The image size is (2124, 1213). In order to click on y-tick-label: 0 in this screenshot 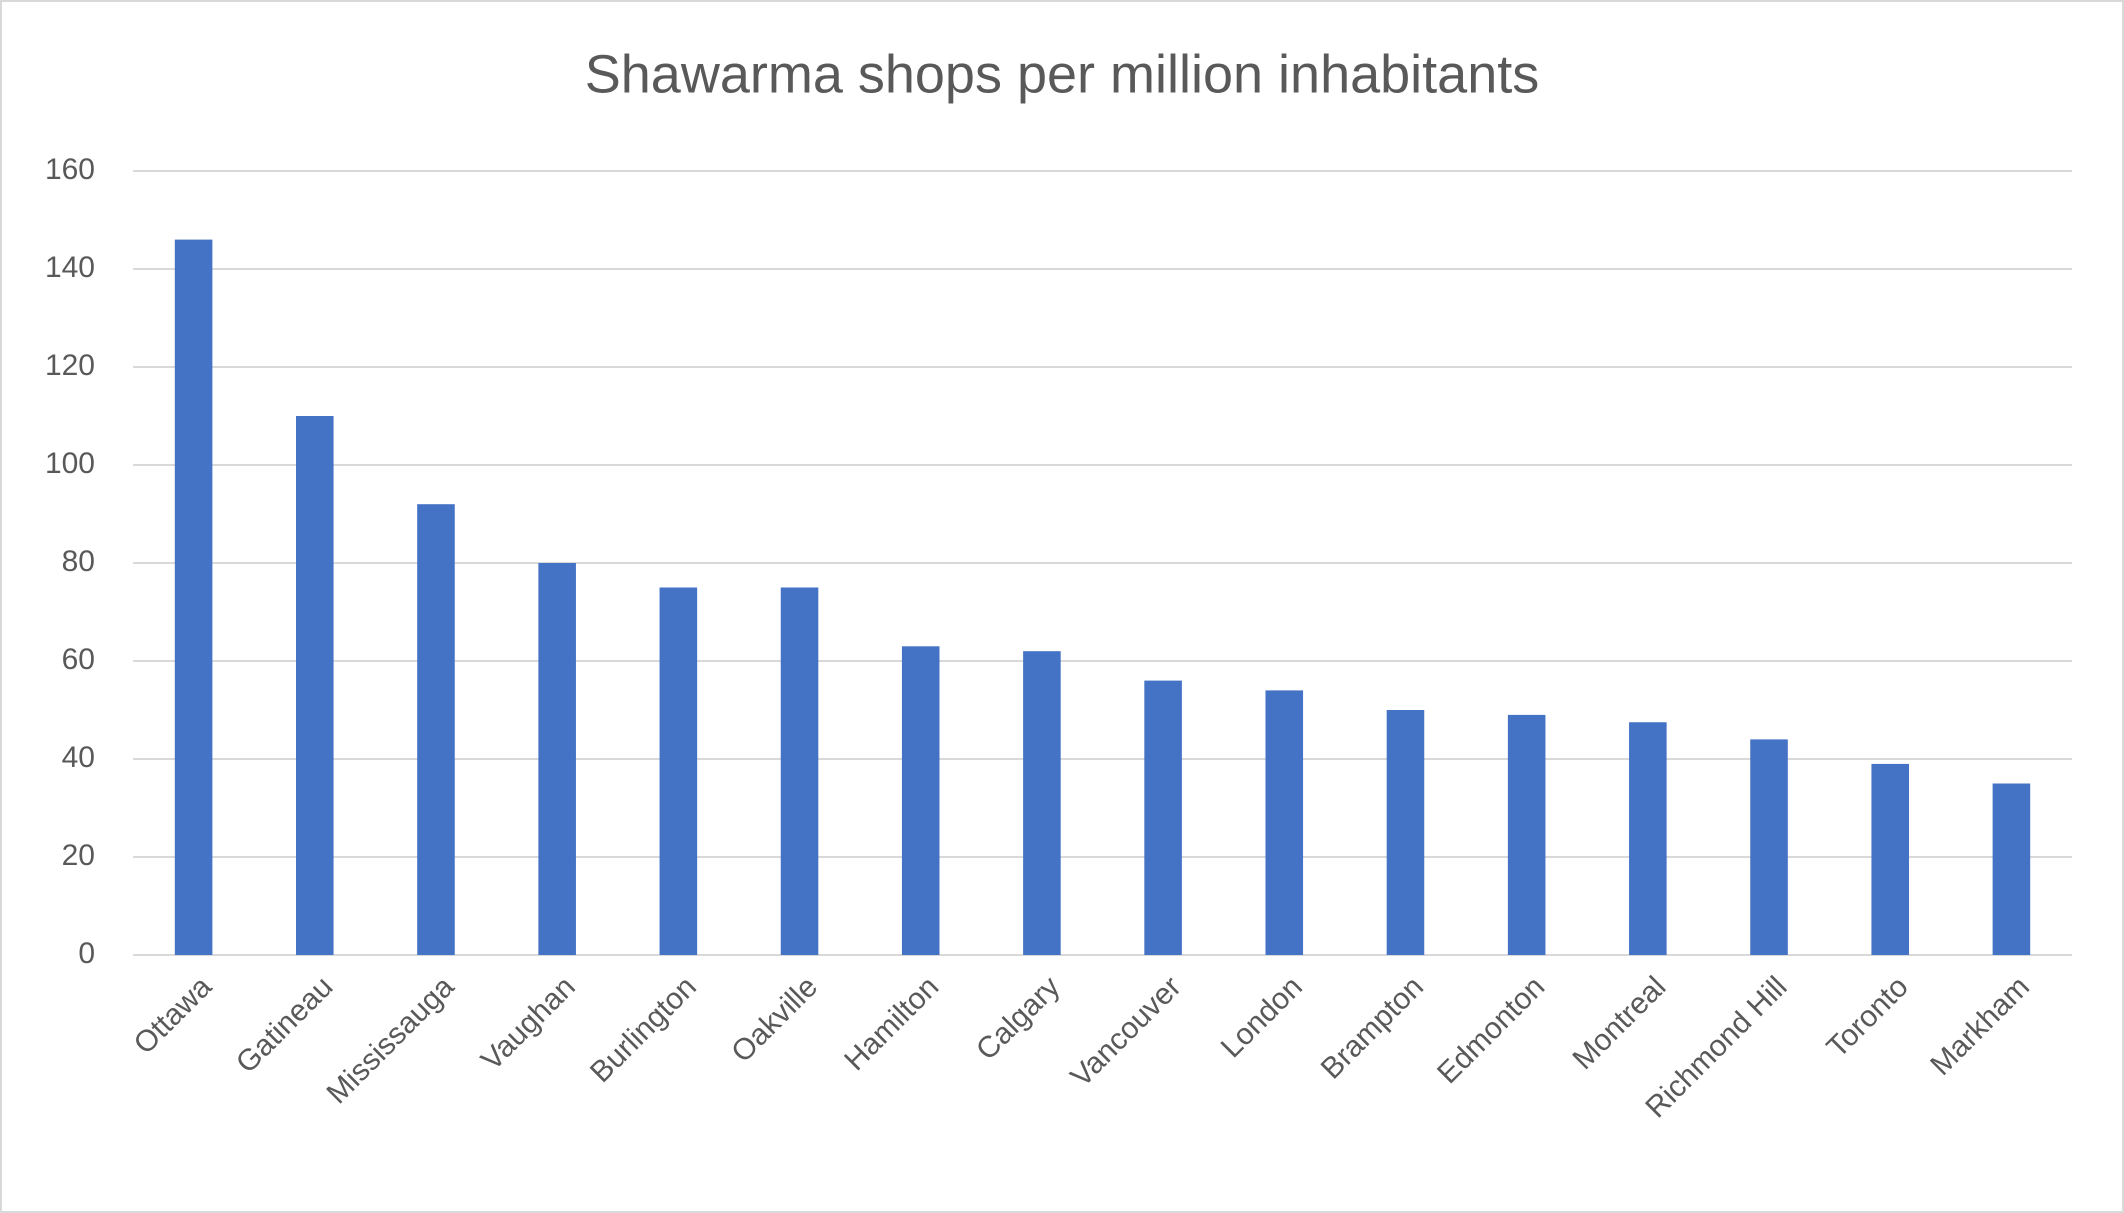, I will do `click(86, 953)`.